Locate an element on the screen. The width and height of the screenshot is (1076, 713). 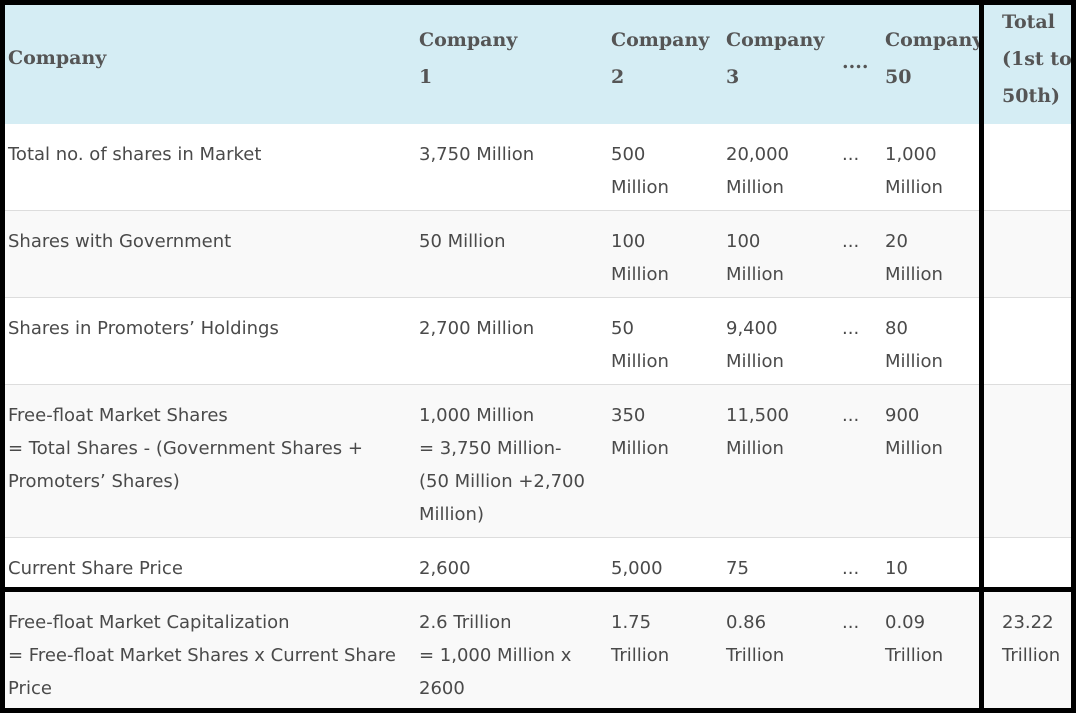
cell-value: 10 is located at coordinates (980, 568).